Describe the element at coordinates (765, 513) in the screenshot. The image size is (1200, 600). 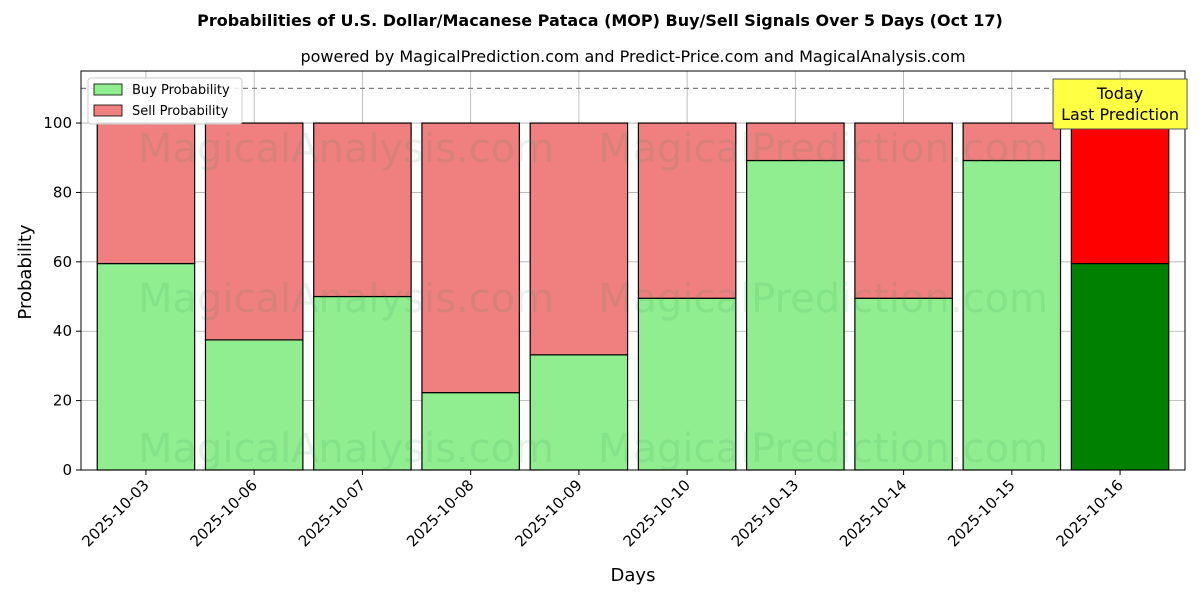
I see `x-tick-label: 2025-10-13` at that location.